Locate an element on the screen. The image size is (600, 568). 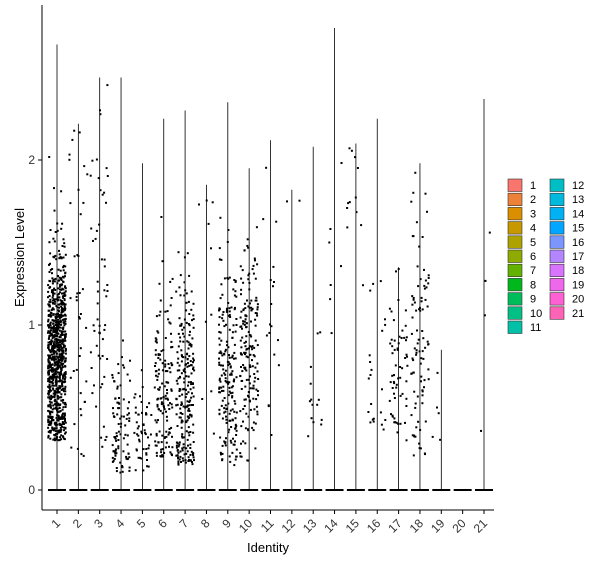
legend-label: 4 is located at coordinates (533, 229).